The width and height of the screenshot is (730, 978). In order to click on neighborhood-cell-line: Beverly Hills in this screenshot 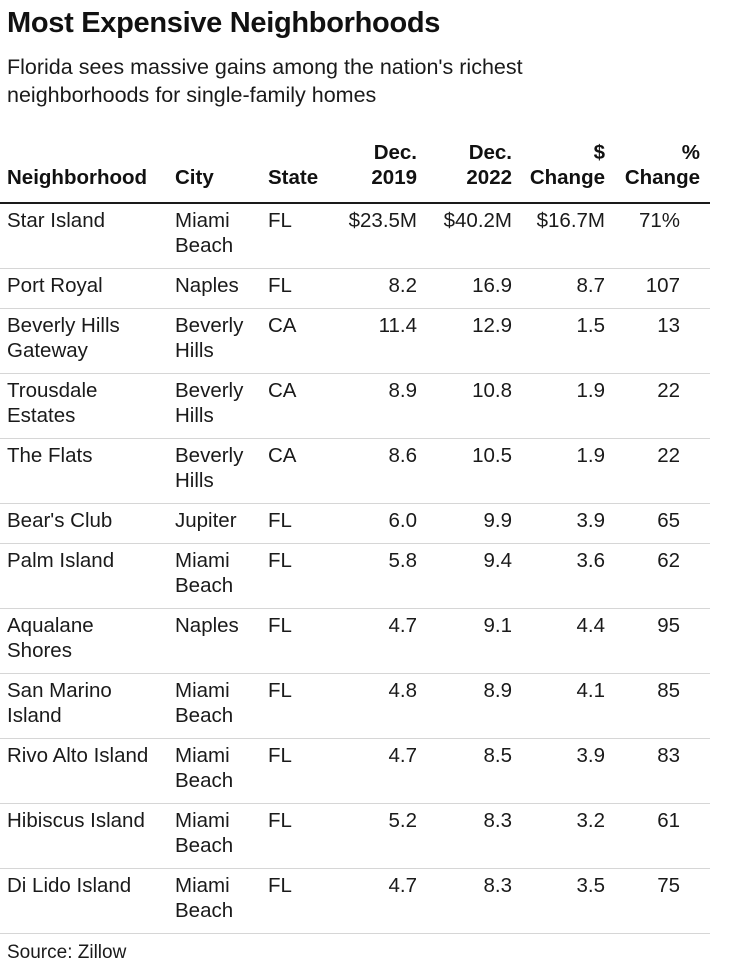, I will do `click(63, 325)`.